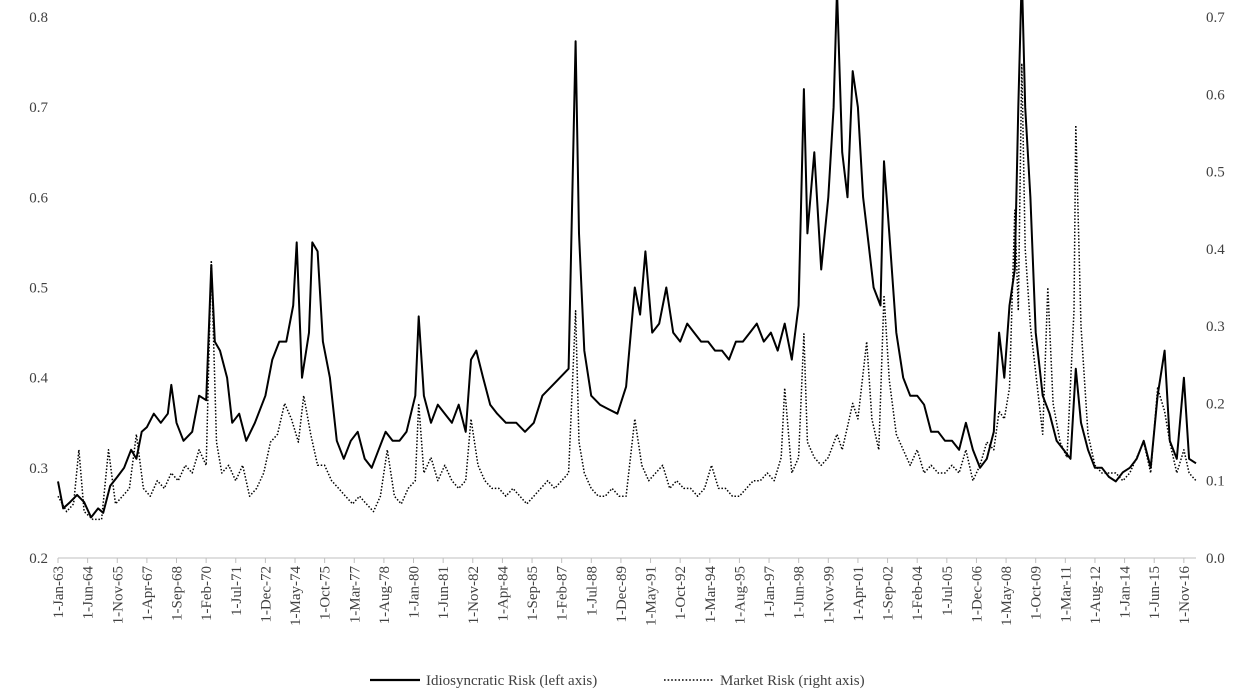  Describe the element at coordinates (1215, 288) in the screenshot. I see `right-axis-ticks: 0.0 0.1 0.2 0.3 0.4 0.5 0.6 0.7` at that location.